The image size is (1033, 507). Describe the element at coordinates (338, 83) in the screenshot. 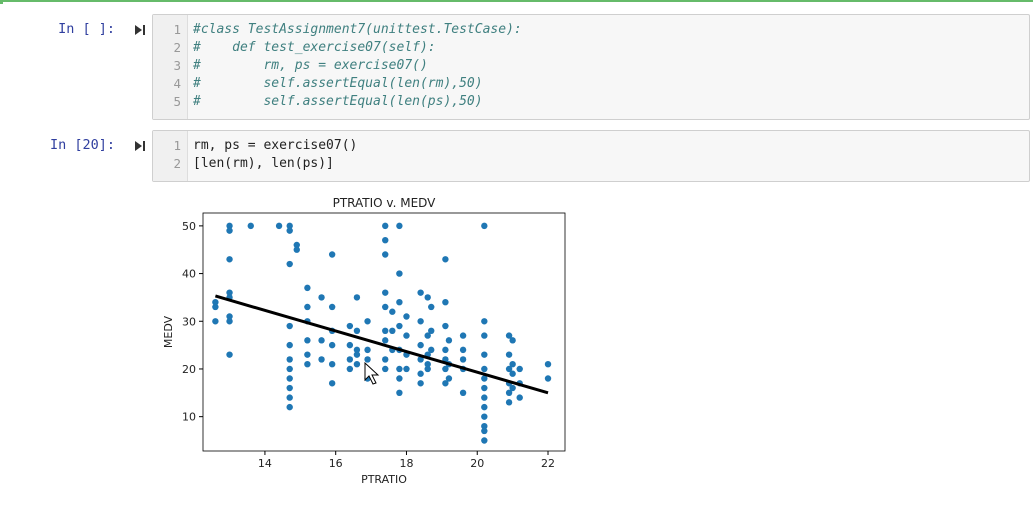

I see `code-line: # self.assertEqual(len(rm),50)` at that location.